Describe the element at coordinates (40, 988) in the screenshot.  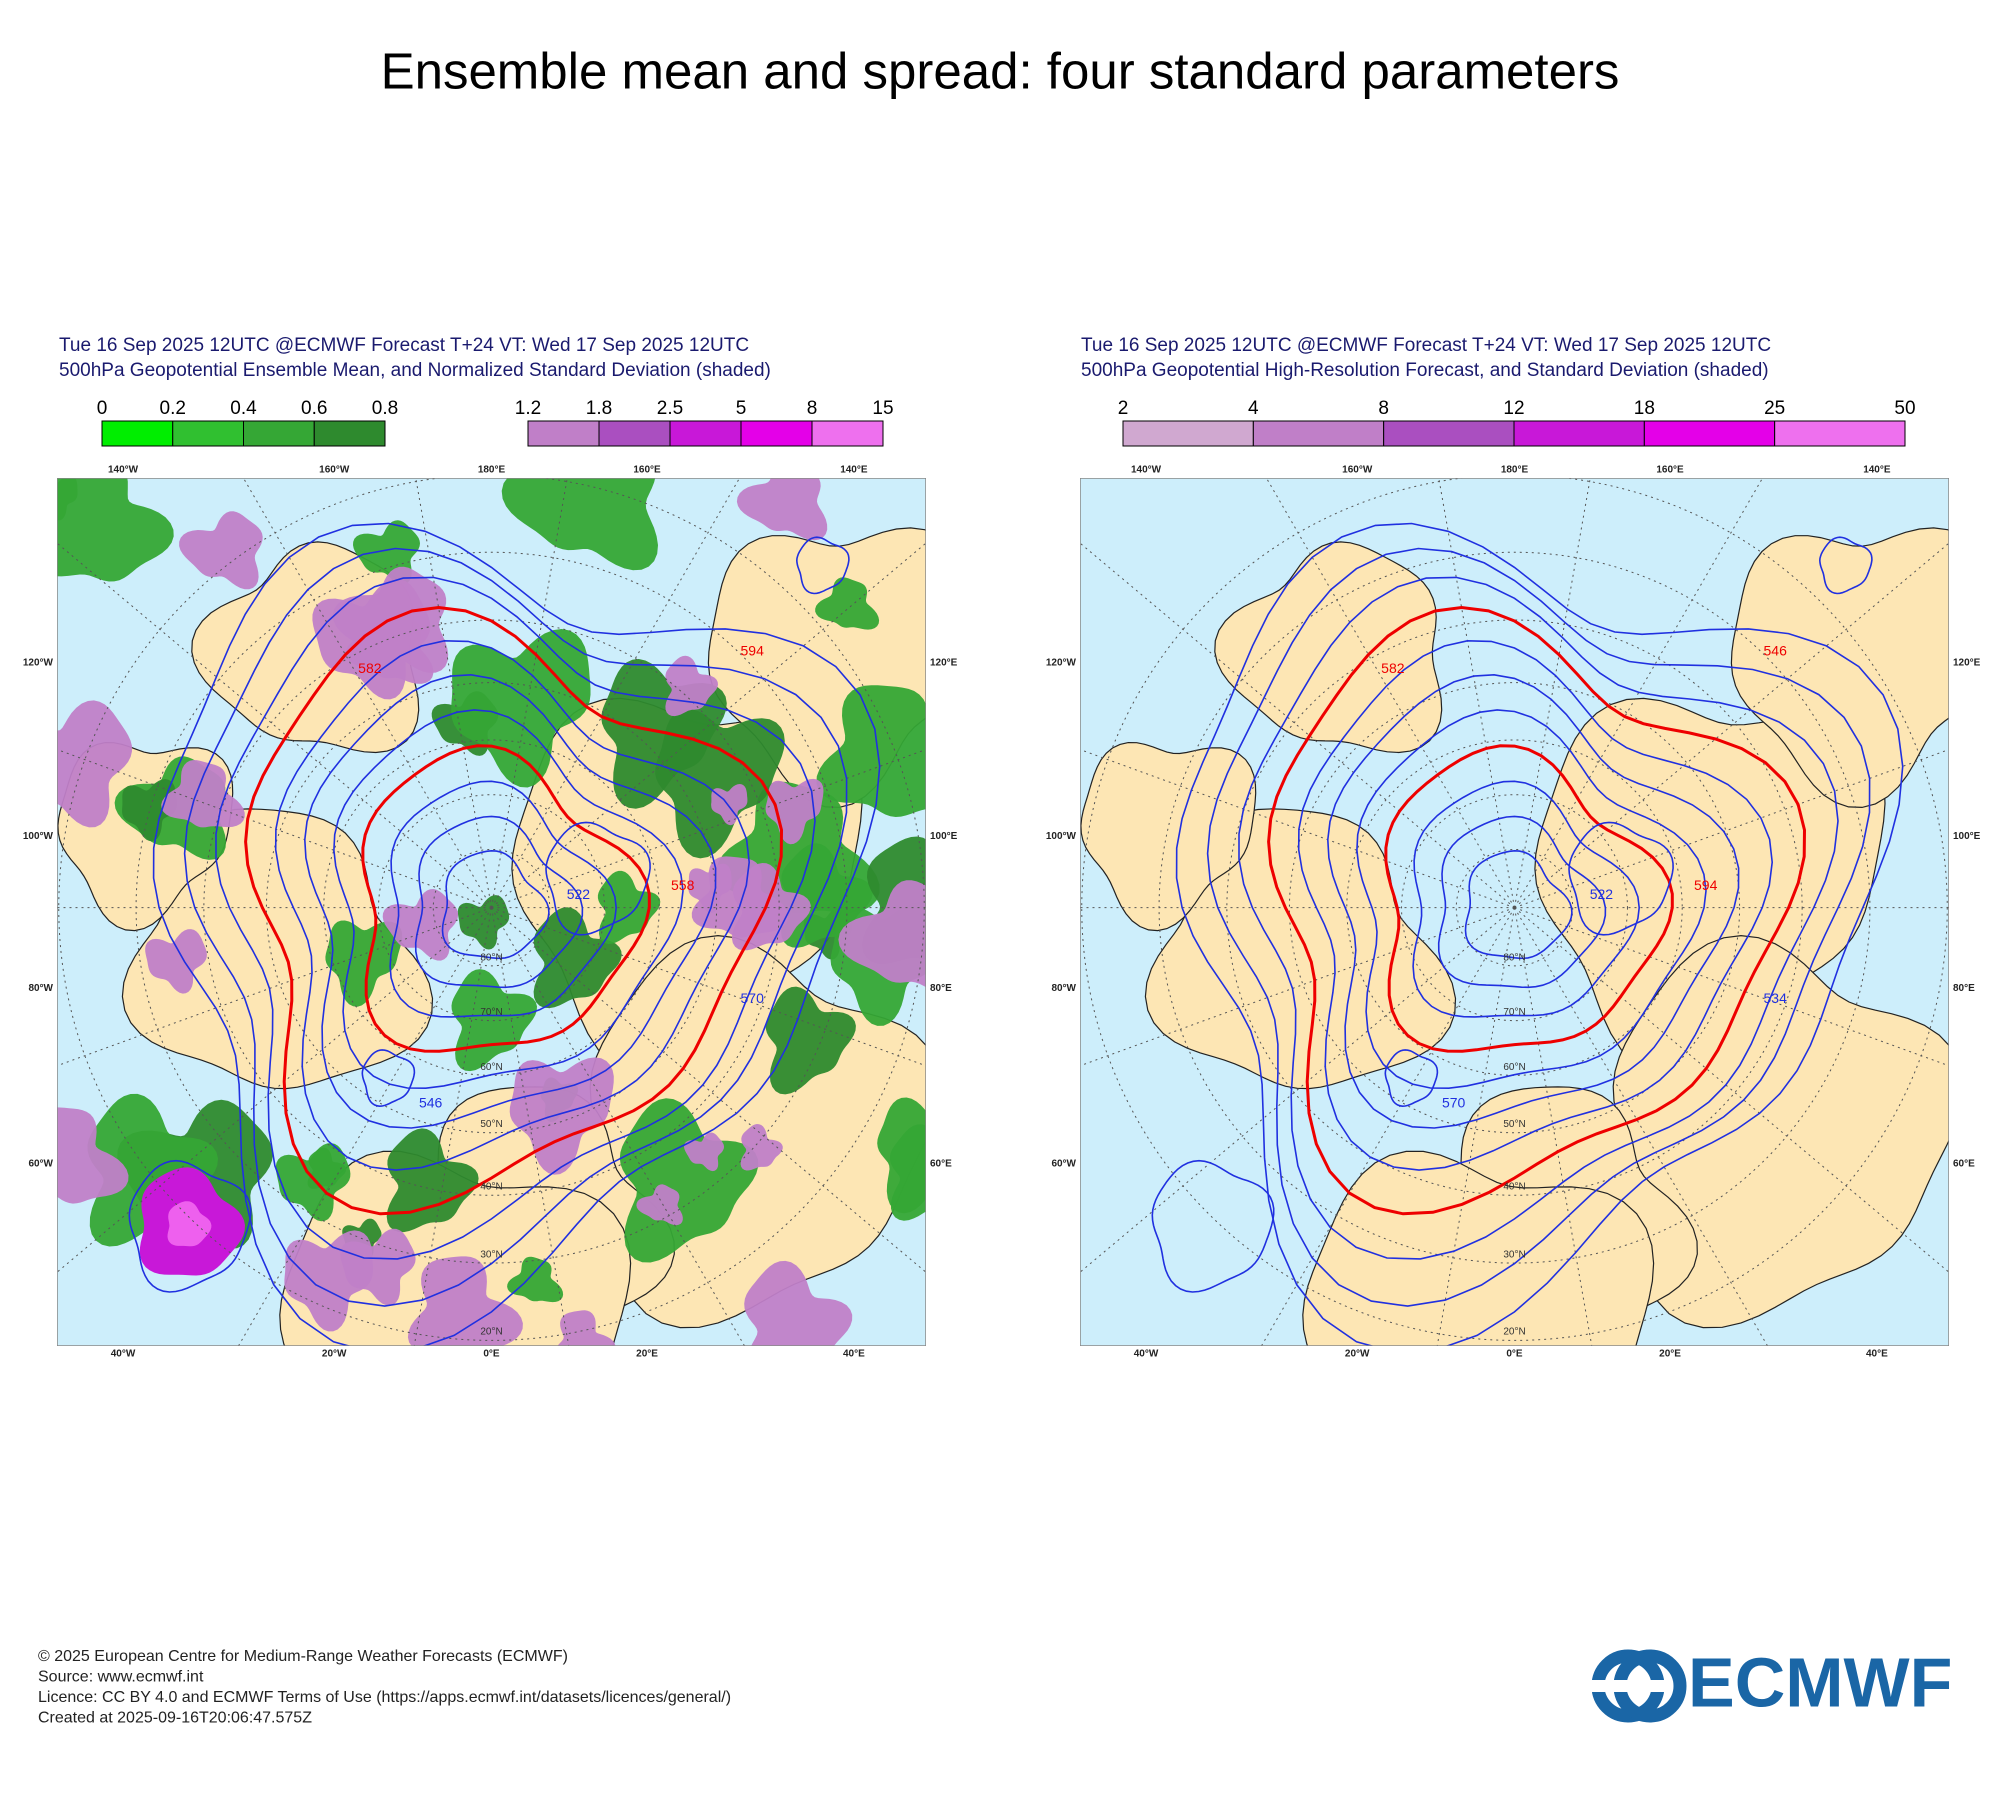
I see `lon-label: 80°W` at that location.